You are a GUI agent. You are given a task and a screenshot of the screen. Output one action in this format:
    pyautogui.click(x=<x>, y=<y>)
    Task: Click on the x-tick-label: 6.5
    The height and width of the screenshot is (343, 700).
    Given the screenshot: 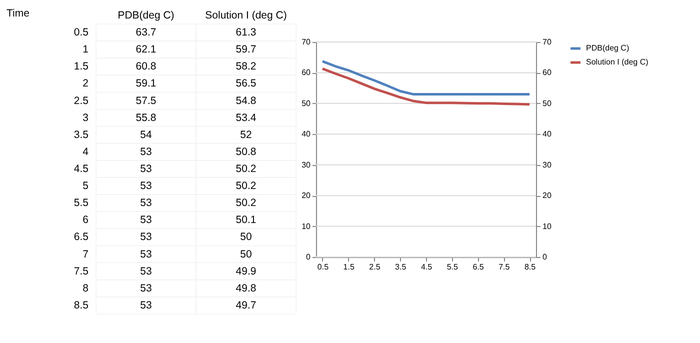 What is the action you would take?
    pyautogui.click(x=478, y=267)
    